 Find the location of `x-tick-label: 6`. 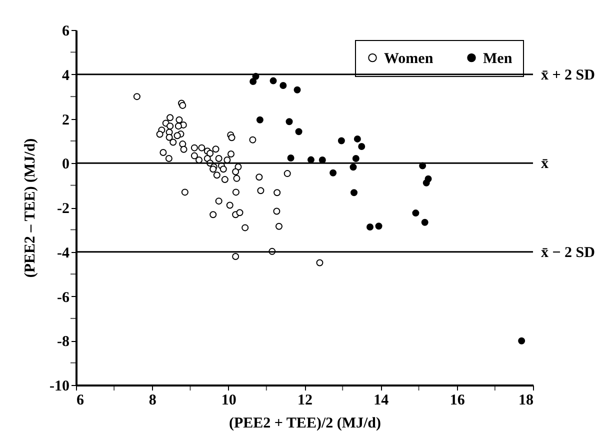

x-tick-label: 6 is located at coordinates (80, 400).